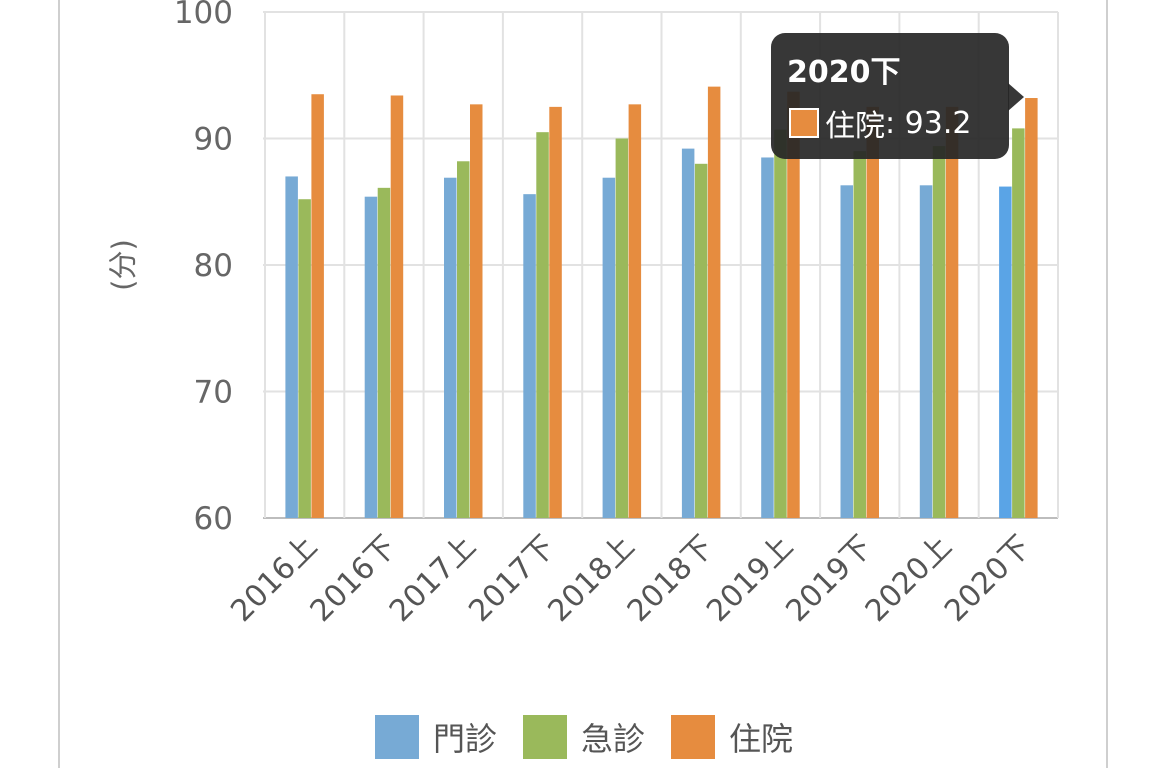  I want to click on tooltip-value: 93.2, so click(938, 123).